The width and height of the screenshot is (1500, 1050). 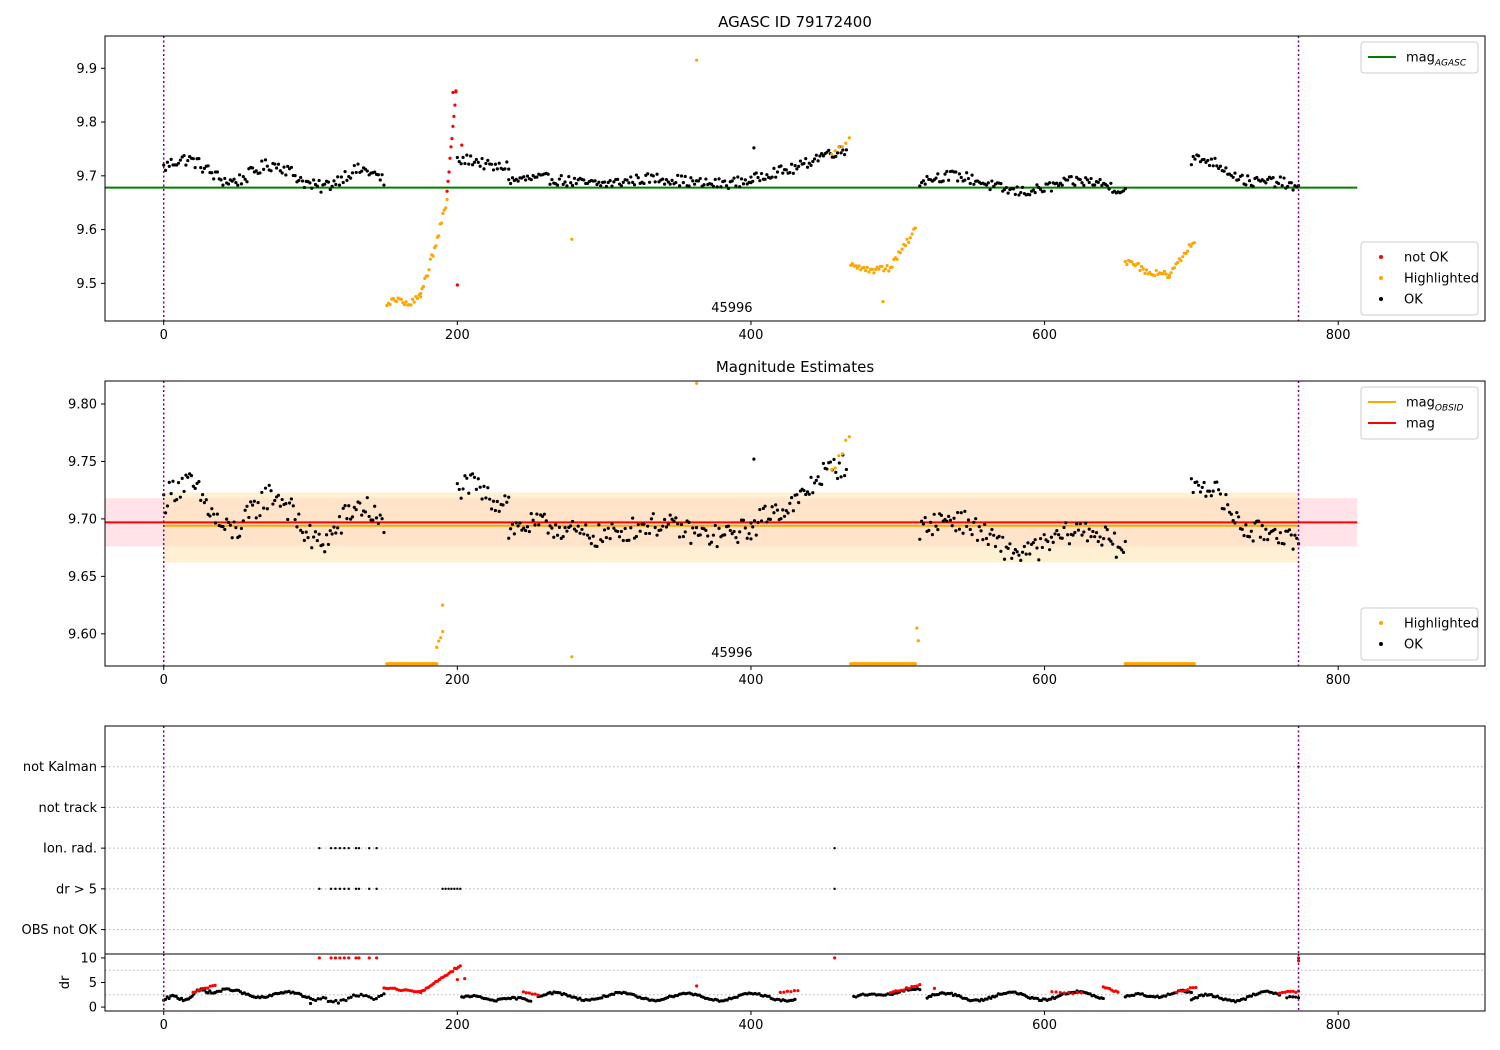 I want to click on x-tick-label: 400, so click(x=751, y=680).